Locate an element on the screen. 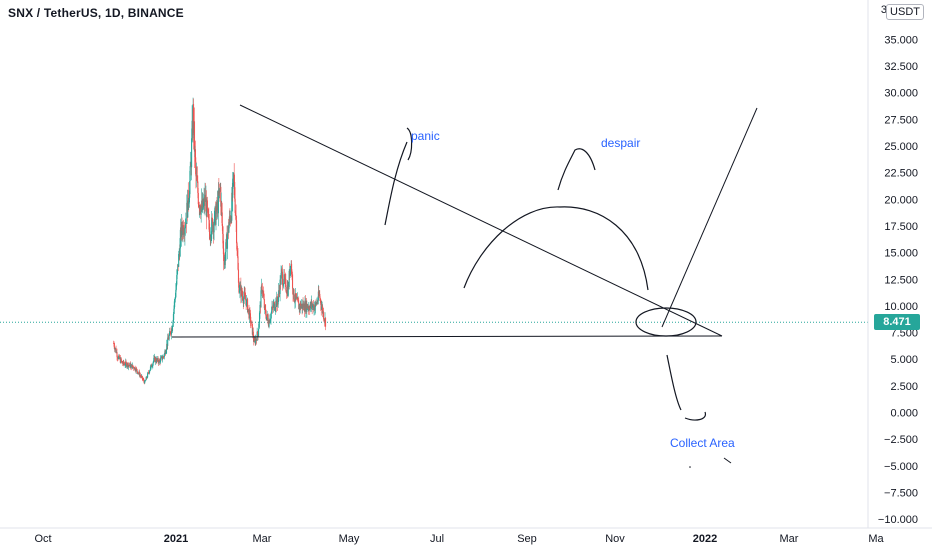 The image size is (932, 550). x-tick-label: 2022 is located at coordinates (705, 539).